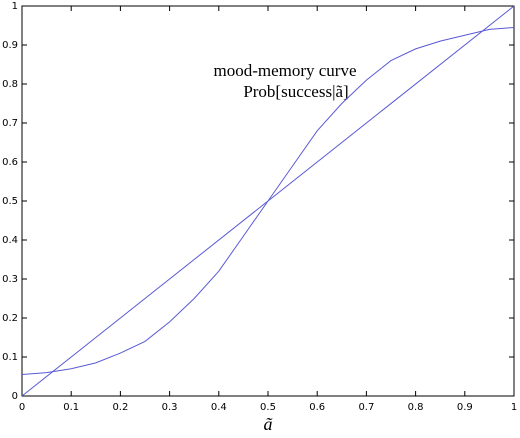 Image resolution: width=520 pixels, height=438 pixels. What do you see at coordinates (10, 201) in the screenshot?
I see `y-tick-label: 0.5` at bounding box center [10, 201].